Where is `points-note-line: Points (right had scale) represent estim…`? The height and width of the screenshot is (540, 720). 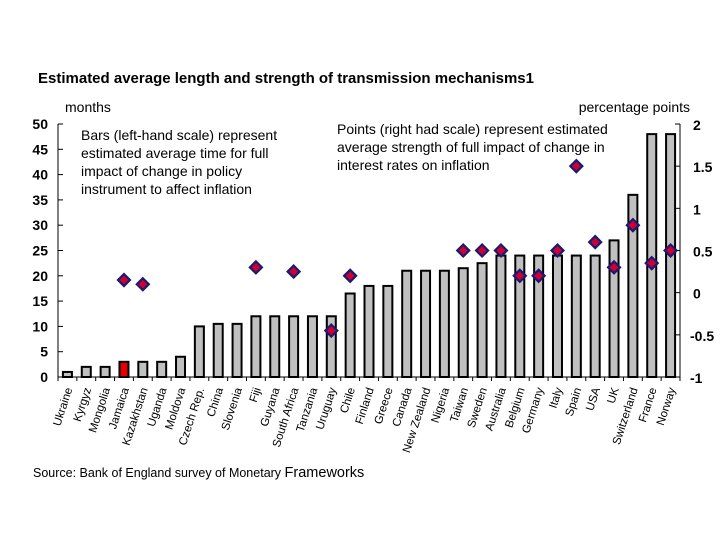 points-note-line: Points (right had scale) represent estim… is located at coordinates (472, 129).